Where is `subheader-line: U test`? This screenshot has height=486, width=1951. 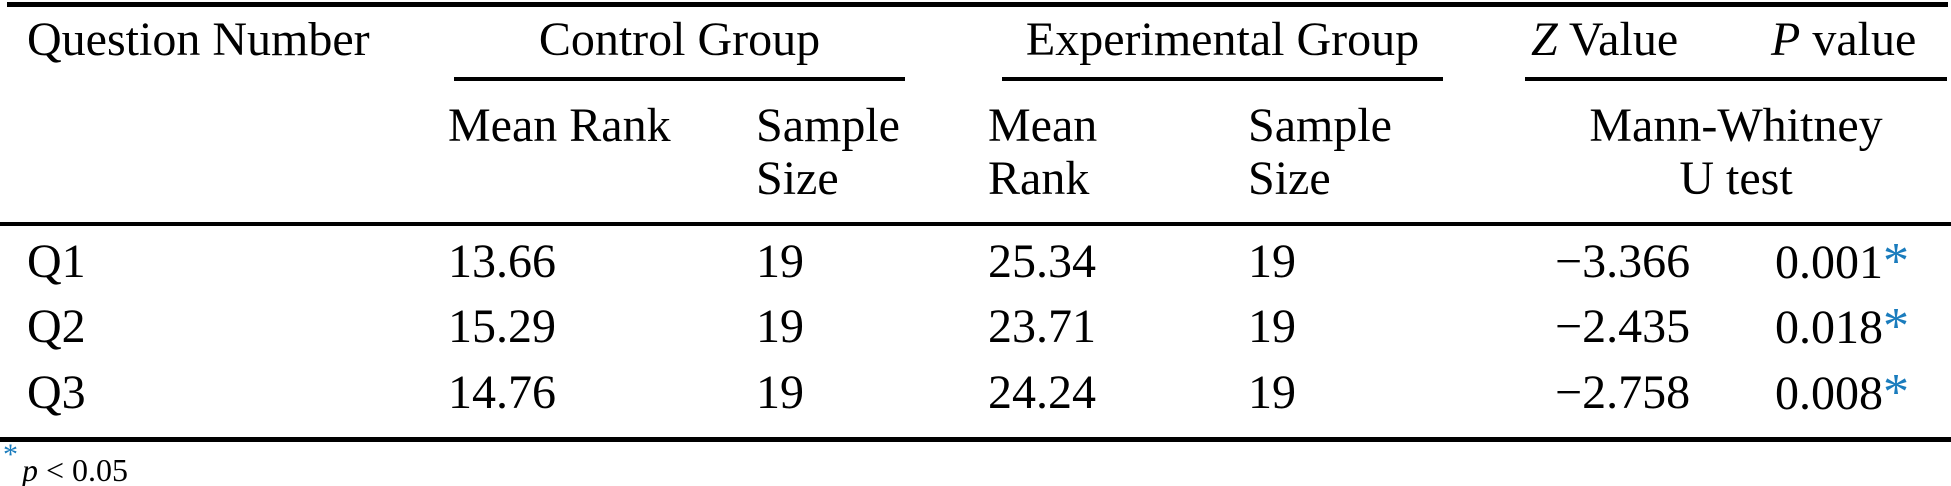 subheader-line: U test is located at coordinates (1736, 178).